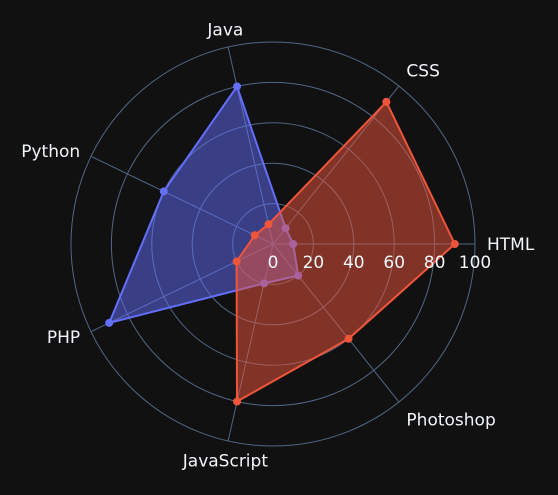 This screenshot has height=495, width=558. What do you see at coordinates (254, 235) in the screenshot?
I see `series-2-point-python` at bounding box center [254, 235].